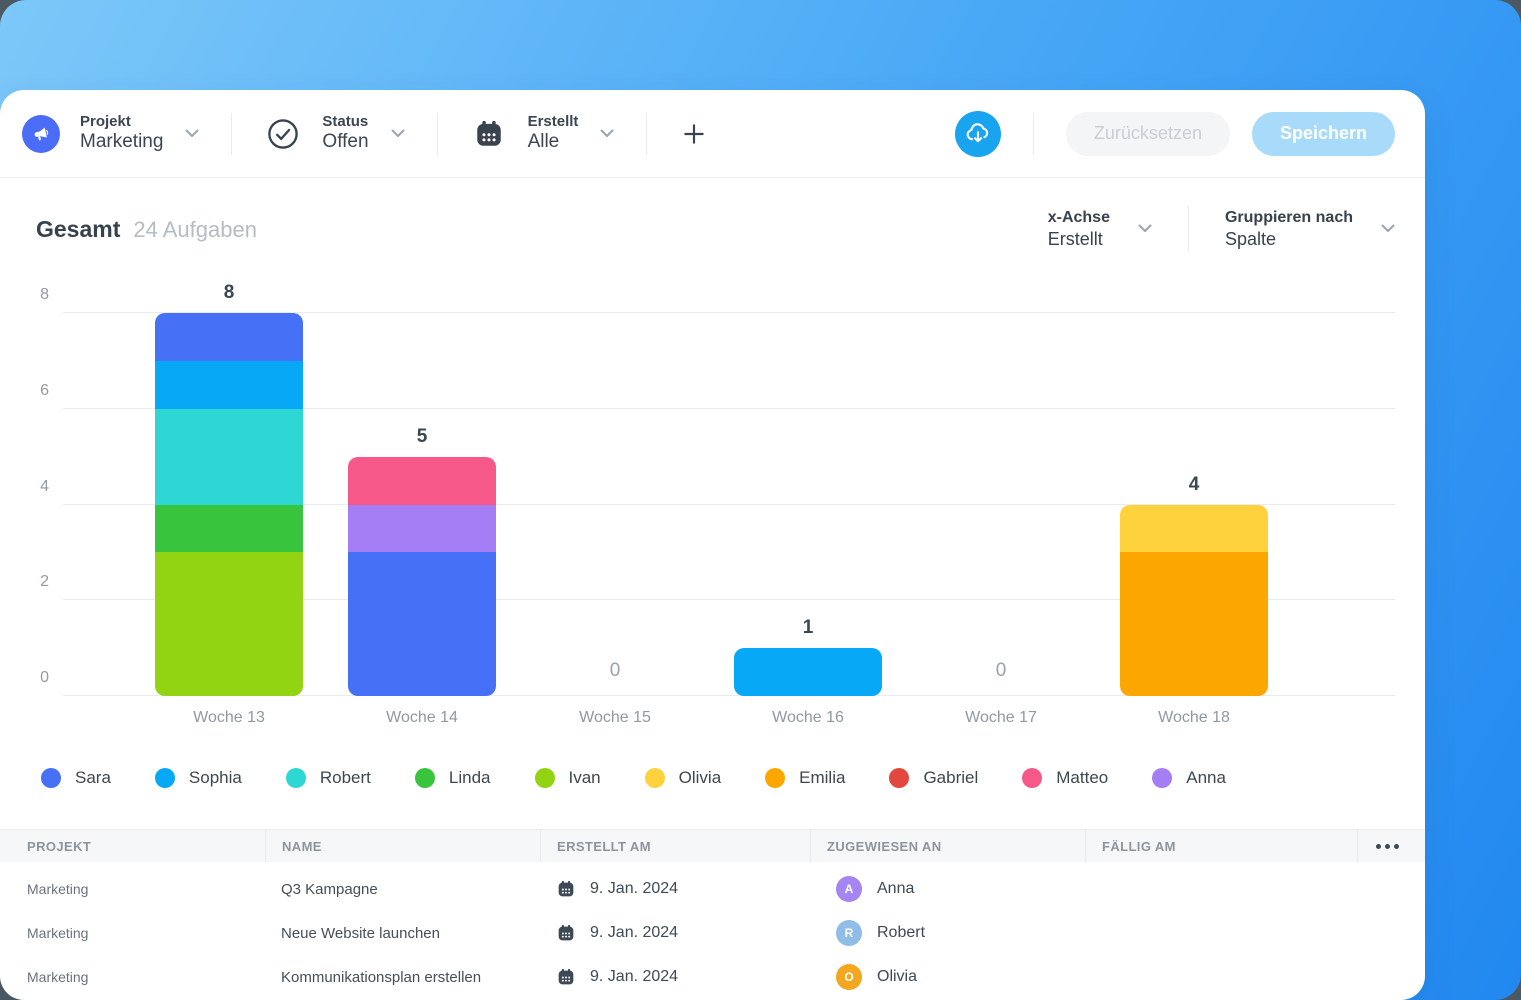  What do you see at coordinates (402, 846) in the screenshot?
I see `column-header-name: NAME` at bounding box center [402, 846].